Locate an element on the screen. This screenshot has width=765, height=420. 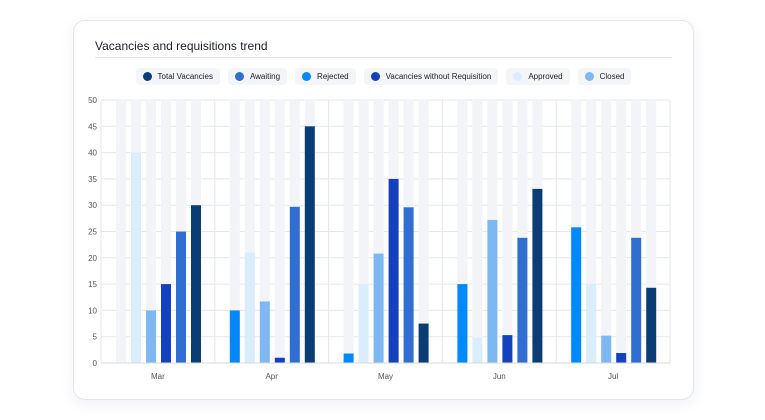
legend-item: Vacancies without Requisition is located at coordinates (431, 76).